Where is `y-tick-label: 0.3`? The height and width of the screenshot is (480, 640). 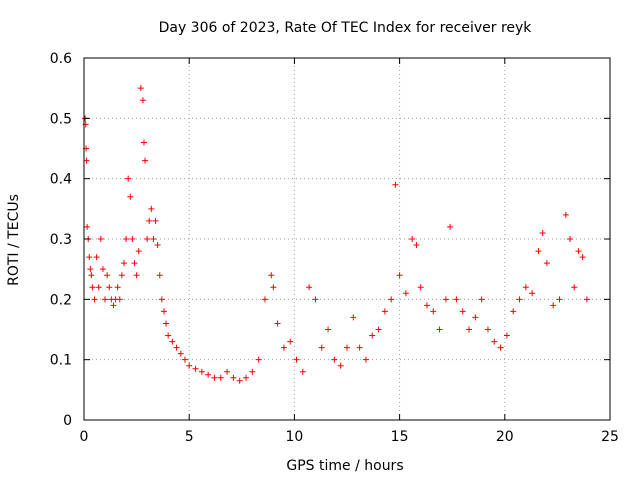
y-tick-label: 0.3 is located at coordinates (61, 240).